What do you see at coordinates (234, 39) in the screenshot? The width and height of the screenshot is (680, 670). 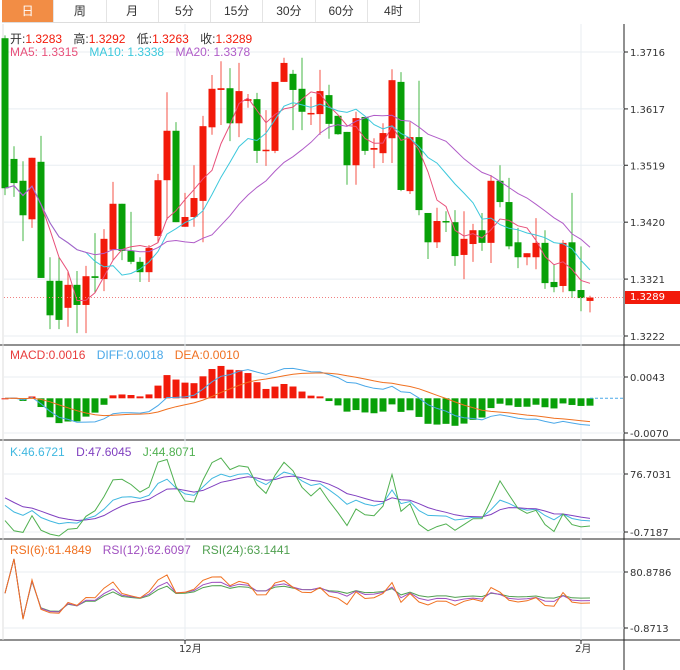 I see `close-value: 1.3289` at bounding box center [234, 39].